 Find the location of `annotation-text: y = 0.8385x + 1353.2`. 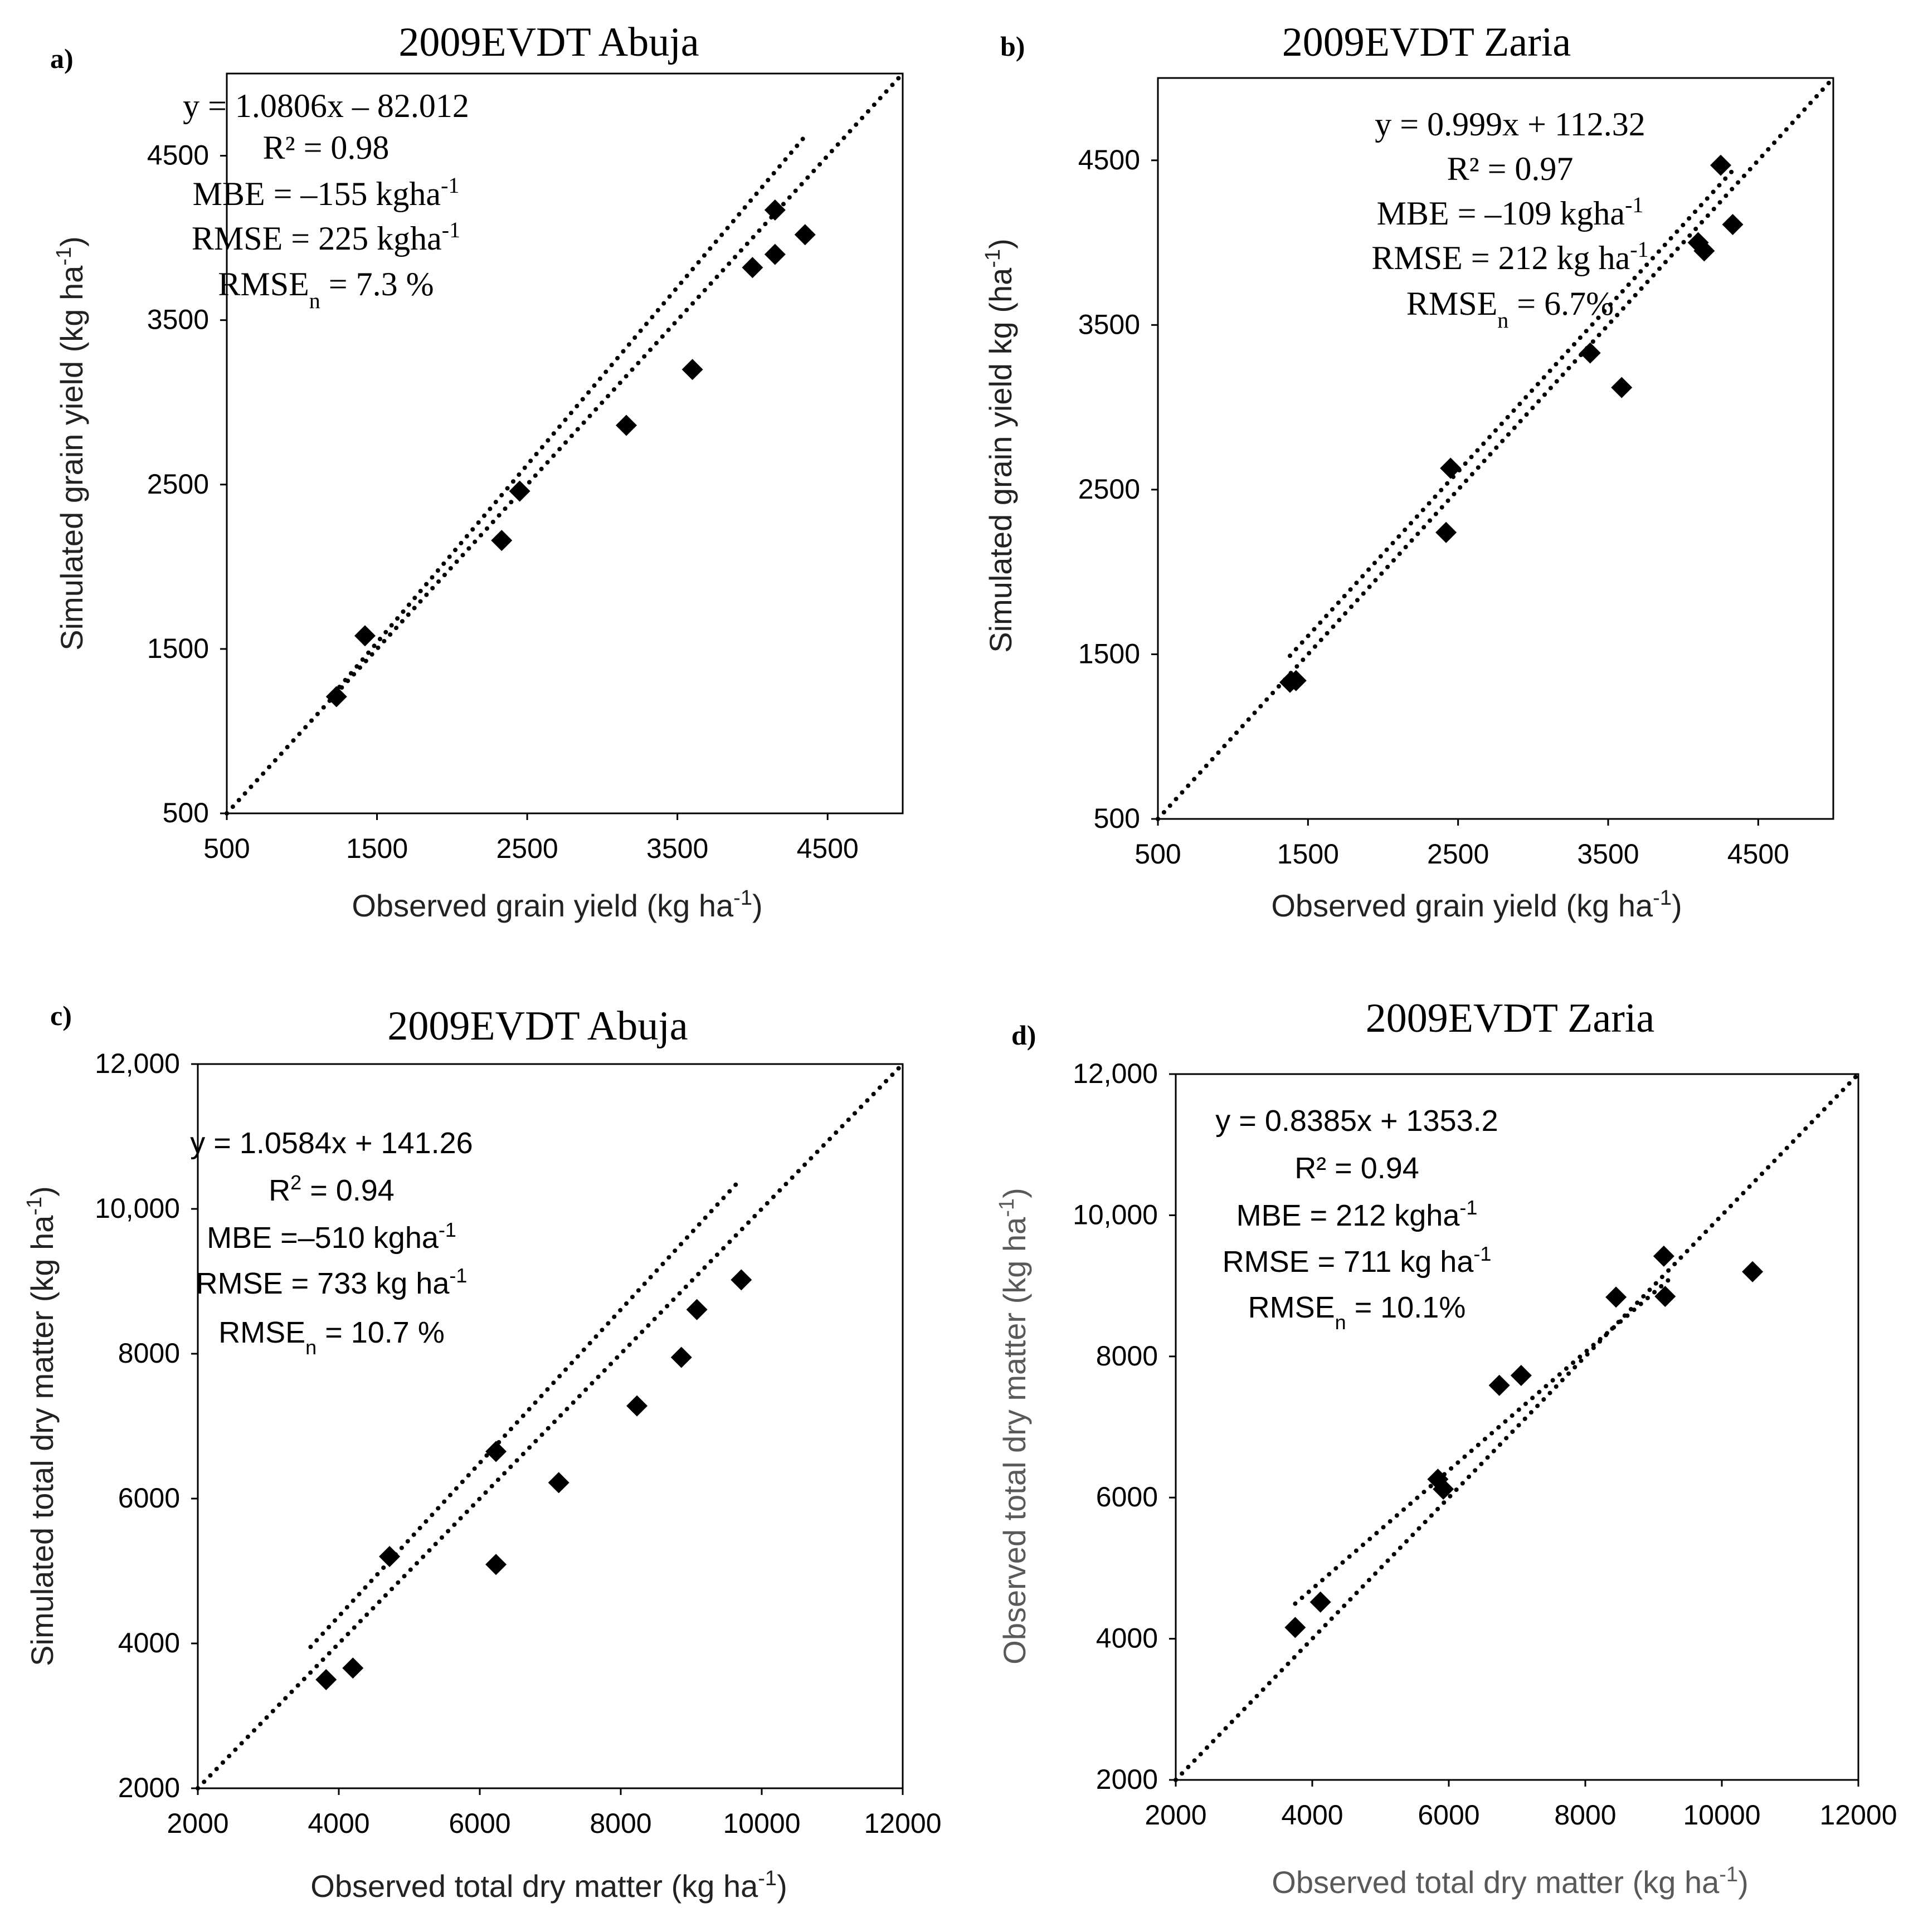

annotation-text: y = 0.8385x + 1353.2 is located at coordinates (1357, 1121).